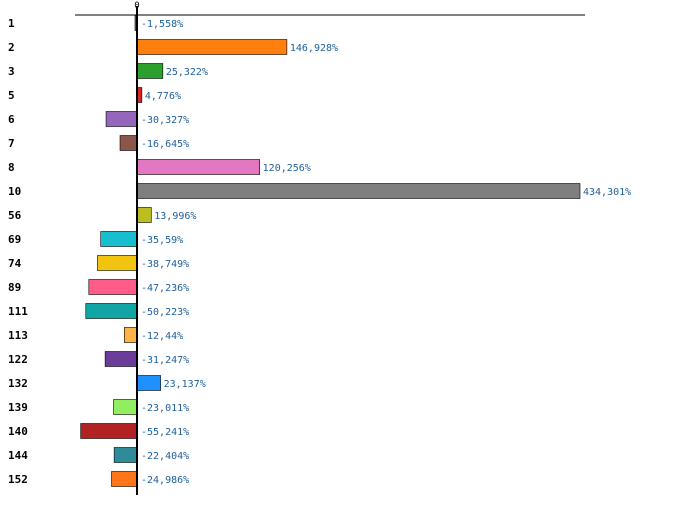 This screenshot has height=525, width=700. Describe the element at coordinates (165, 408) in the screenshot. I see `value-label: -23,011%` at that location.